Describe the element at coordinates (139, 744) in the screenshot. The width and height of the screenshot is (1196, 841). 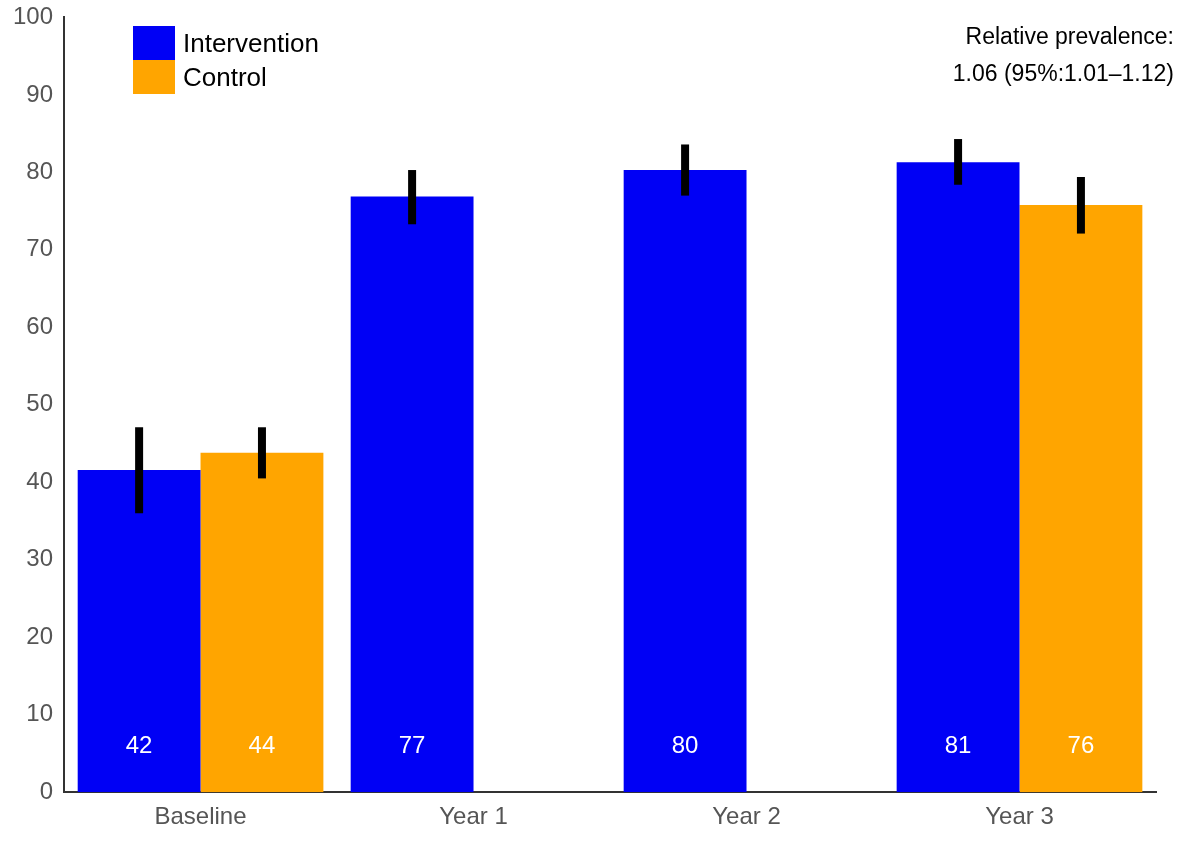
I see `data-label: 42` at that location.